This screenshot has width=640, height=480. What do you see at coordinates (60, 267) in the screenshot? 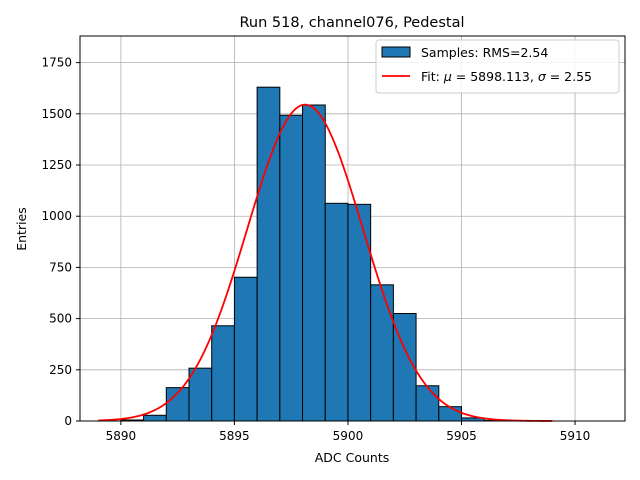
I see `y-tick-label: 750` at bounding box center [60, 267].